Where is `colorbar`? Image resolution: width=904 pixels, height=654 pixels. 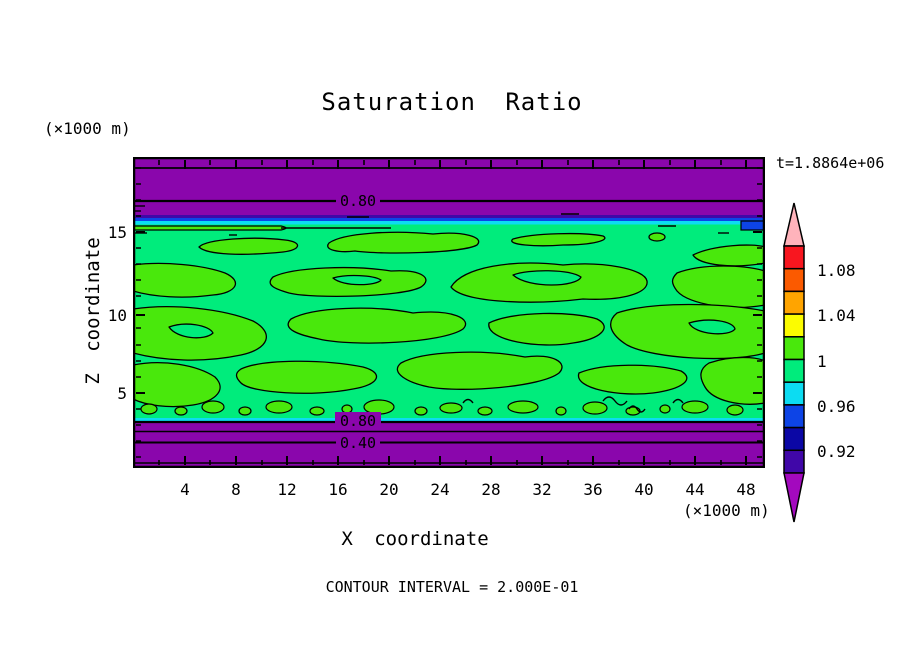
colorbar is located at coordinates (794, 362).